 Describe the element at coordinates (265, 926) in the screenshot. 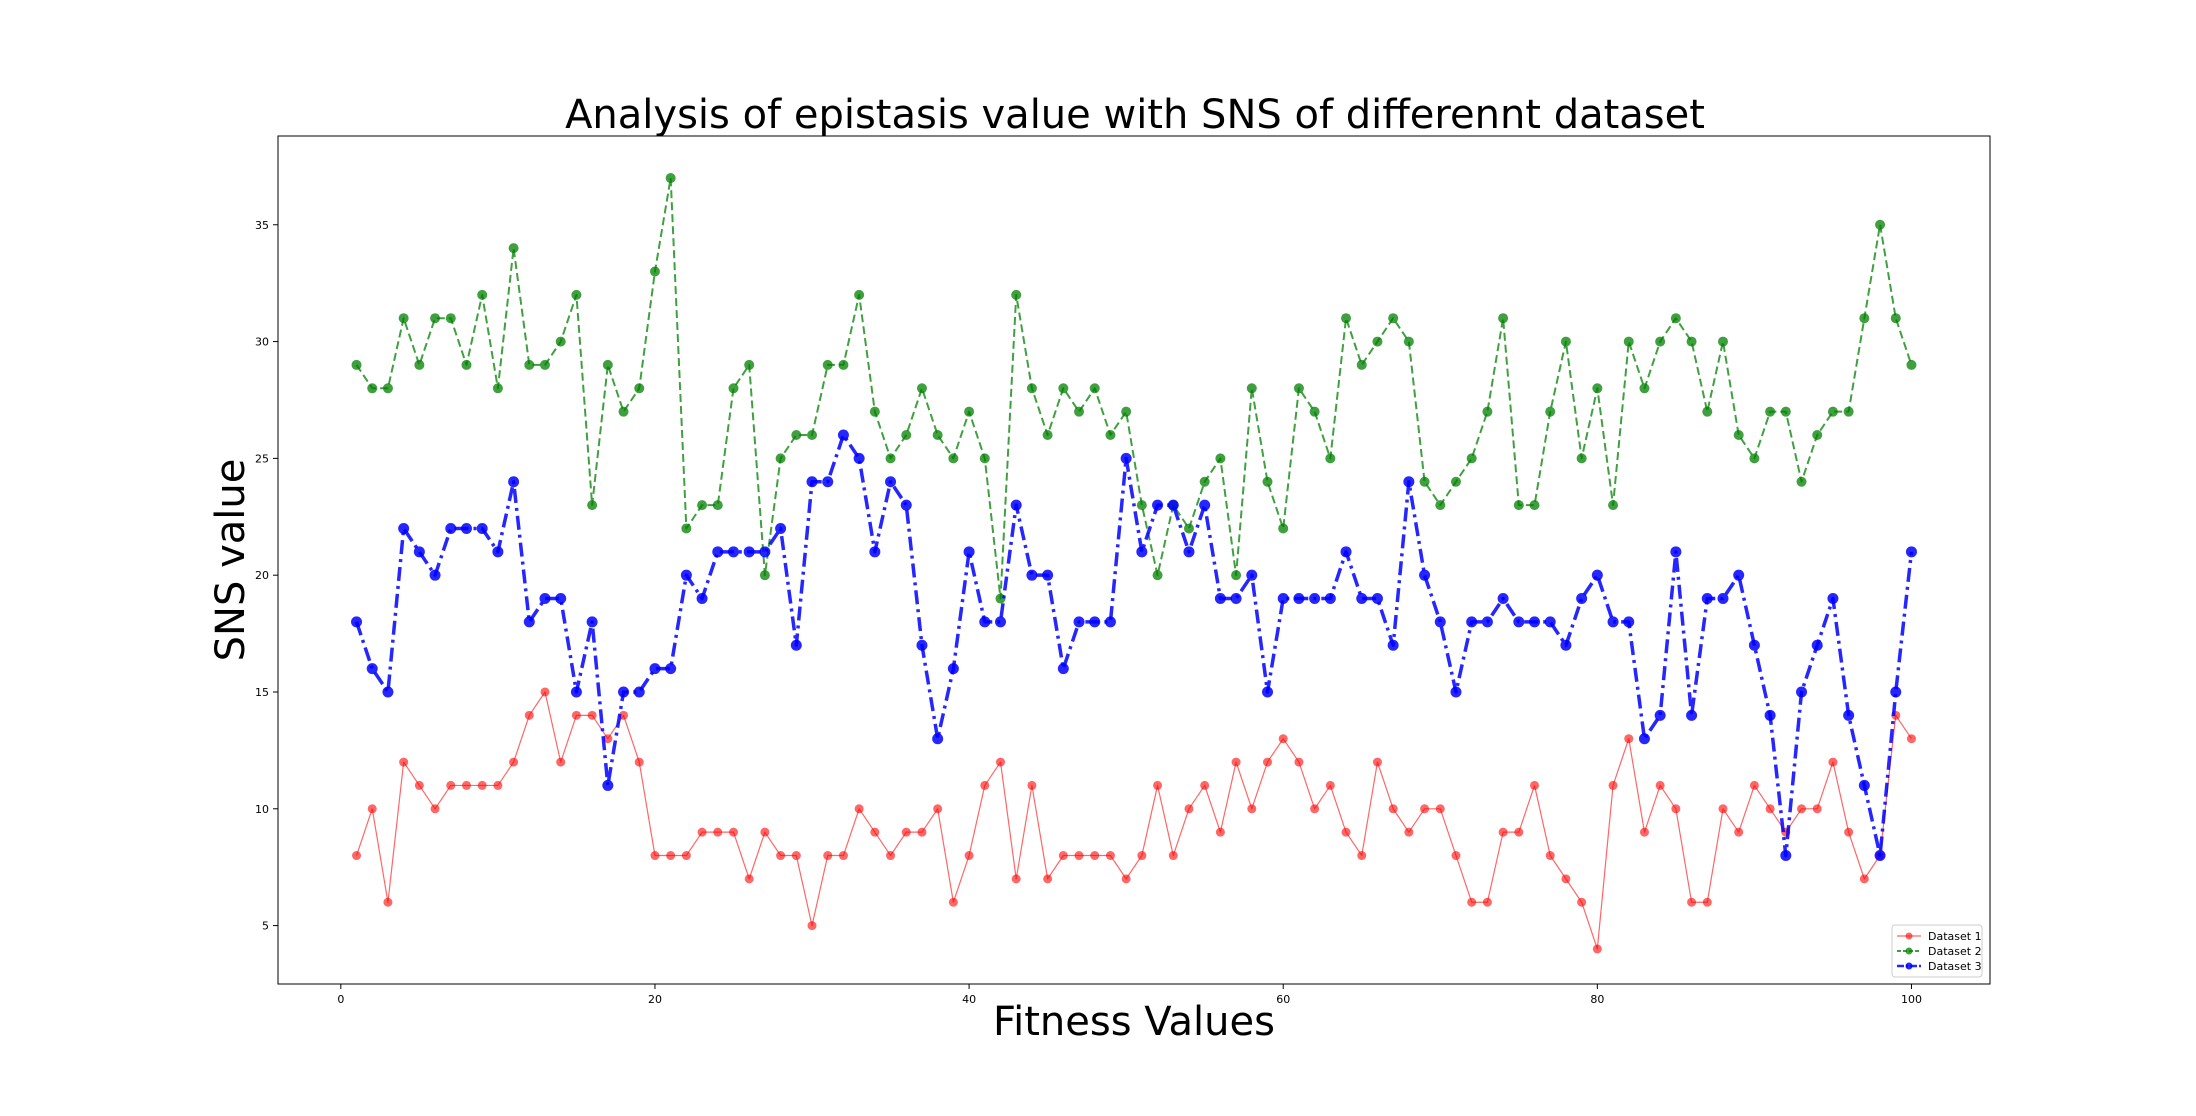

I see `y-tick-label: 5` at that location.